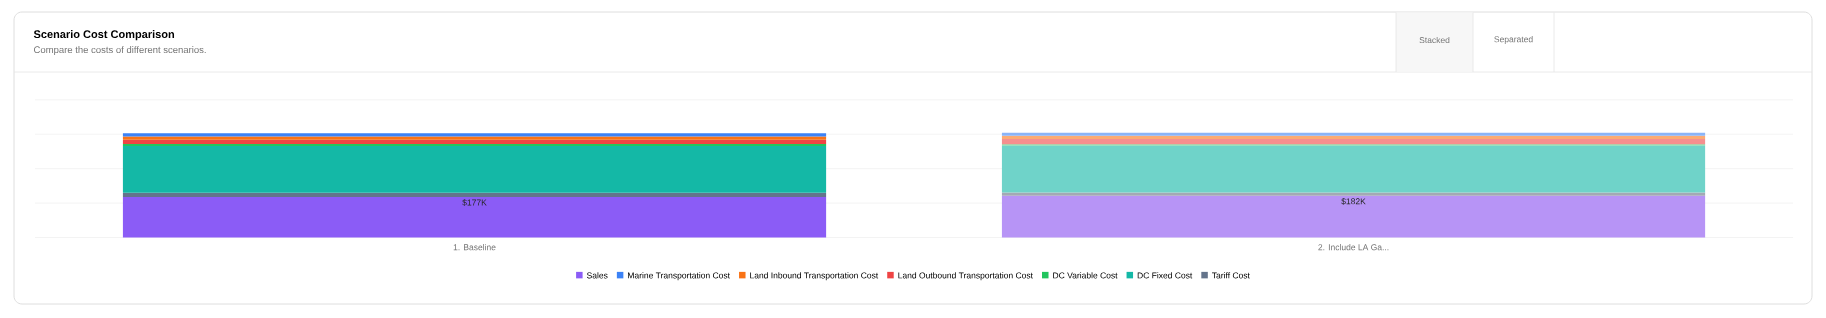  What do you see at coordinates (1434, 40) in the screenshot?
I see `text: Stacked` at bounding box center [1434, 40].